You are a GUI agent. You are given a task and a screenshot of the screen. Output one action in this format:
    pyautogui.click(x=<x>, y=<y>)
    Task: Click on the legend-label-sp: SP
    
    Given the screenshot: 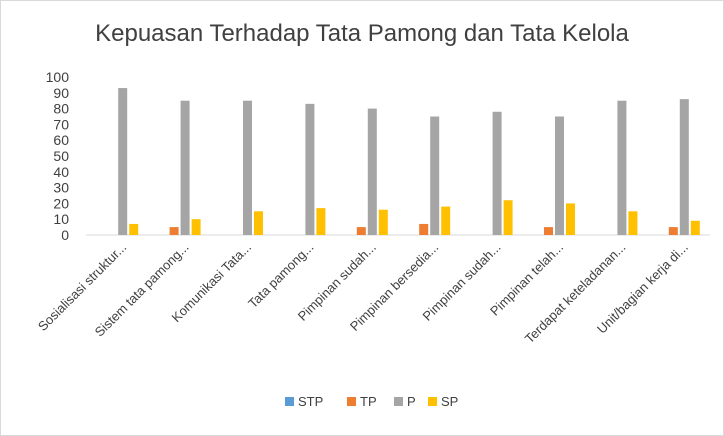 What is the action you would take?
    pyautogui.click(x=449, y=401)
    